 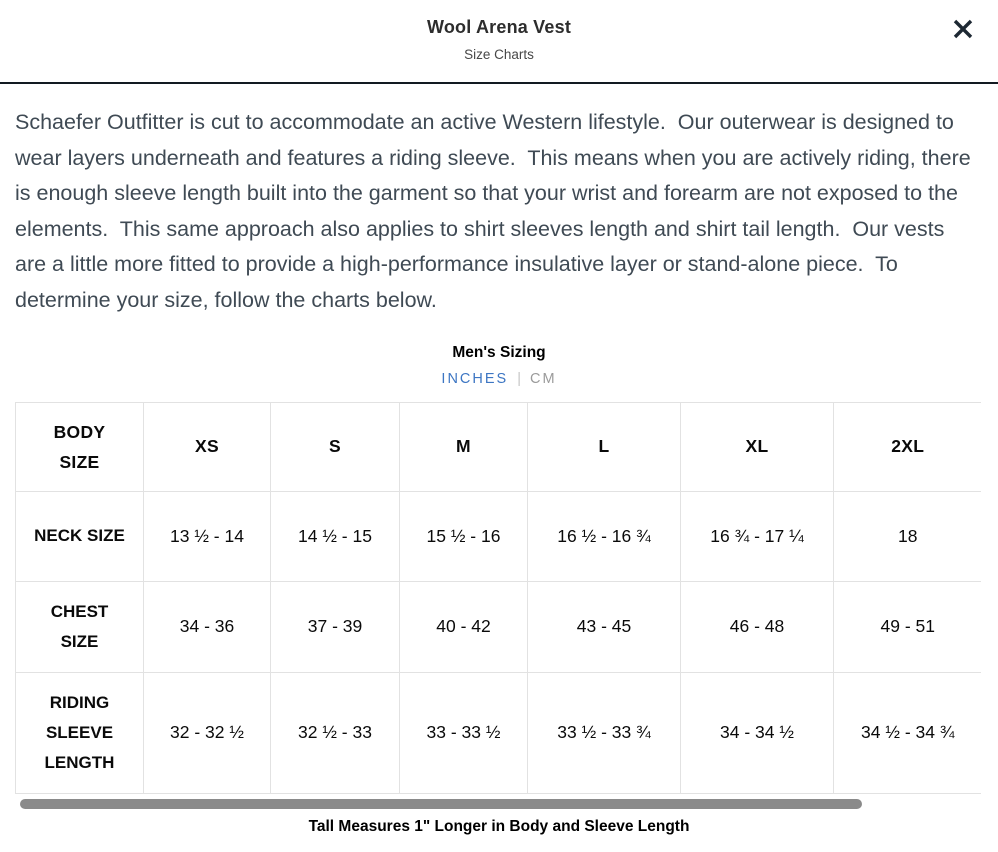 What do you see at coordinates (499, 27) in the screenshot?
I see `page-title: Wool Arena Vest` at bounding box center [499, 27].